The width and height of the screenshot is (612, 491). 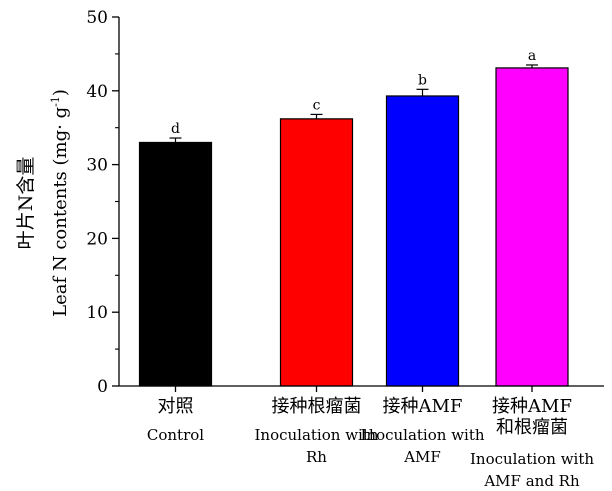 I want to click on y-axis-label-en-sup: -1, so click(x=55, y=101).